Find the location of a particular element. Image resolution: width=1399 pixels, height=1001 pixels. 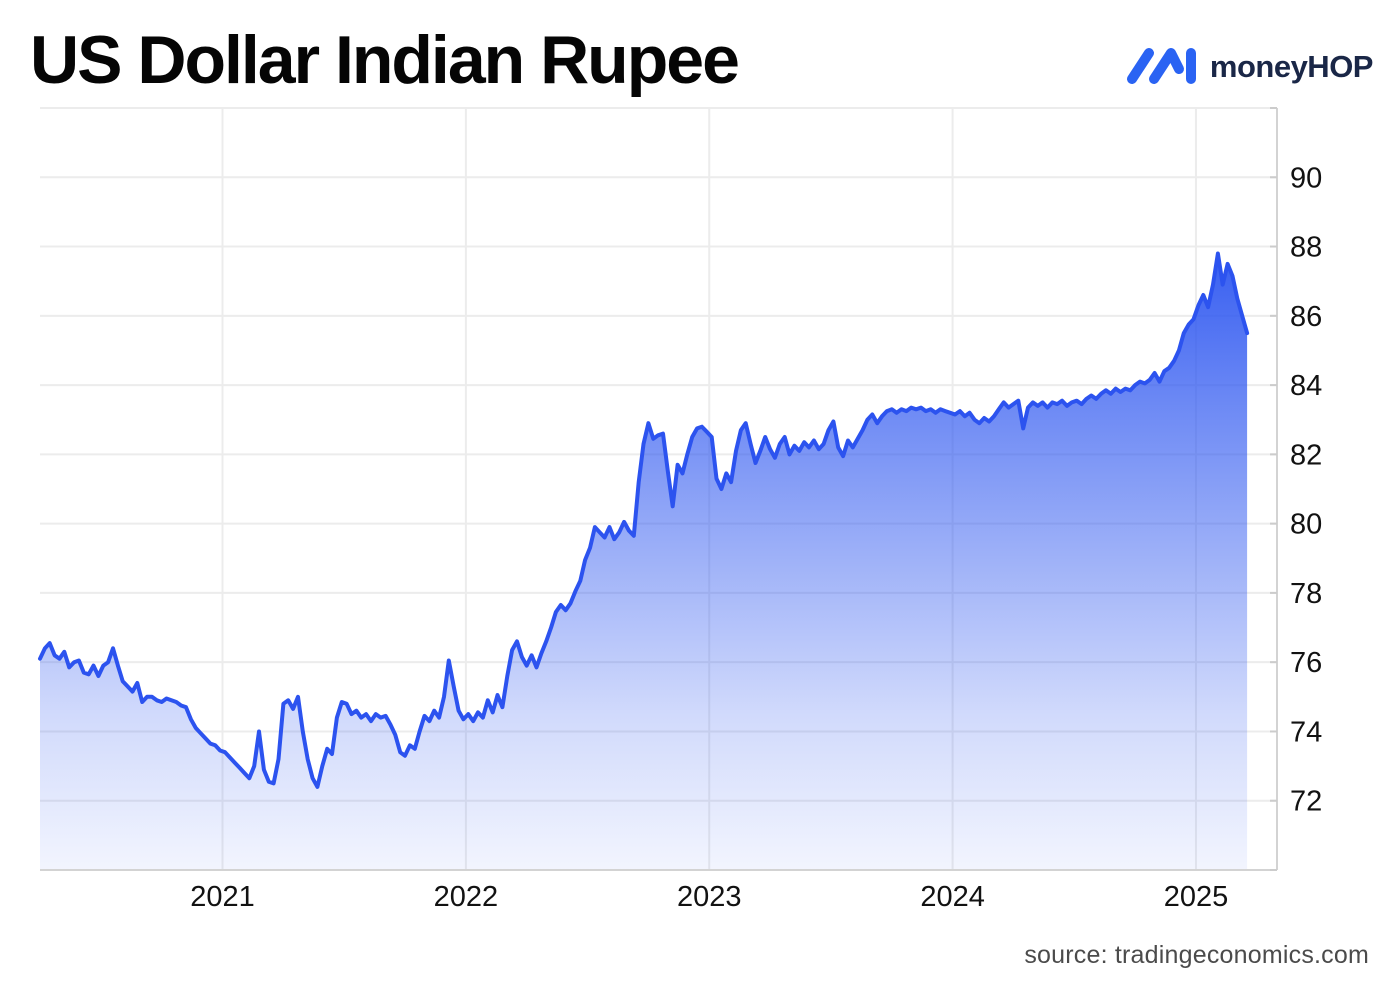

x-tick-label: 2025 is located at coordinates (1196, 897).